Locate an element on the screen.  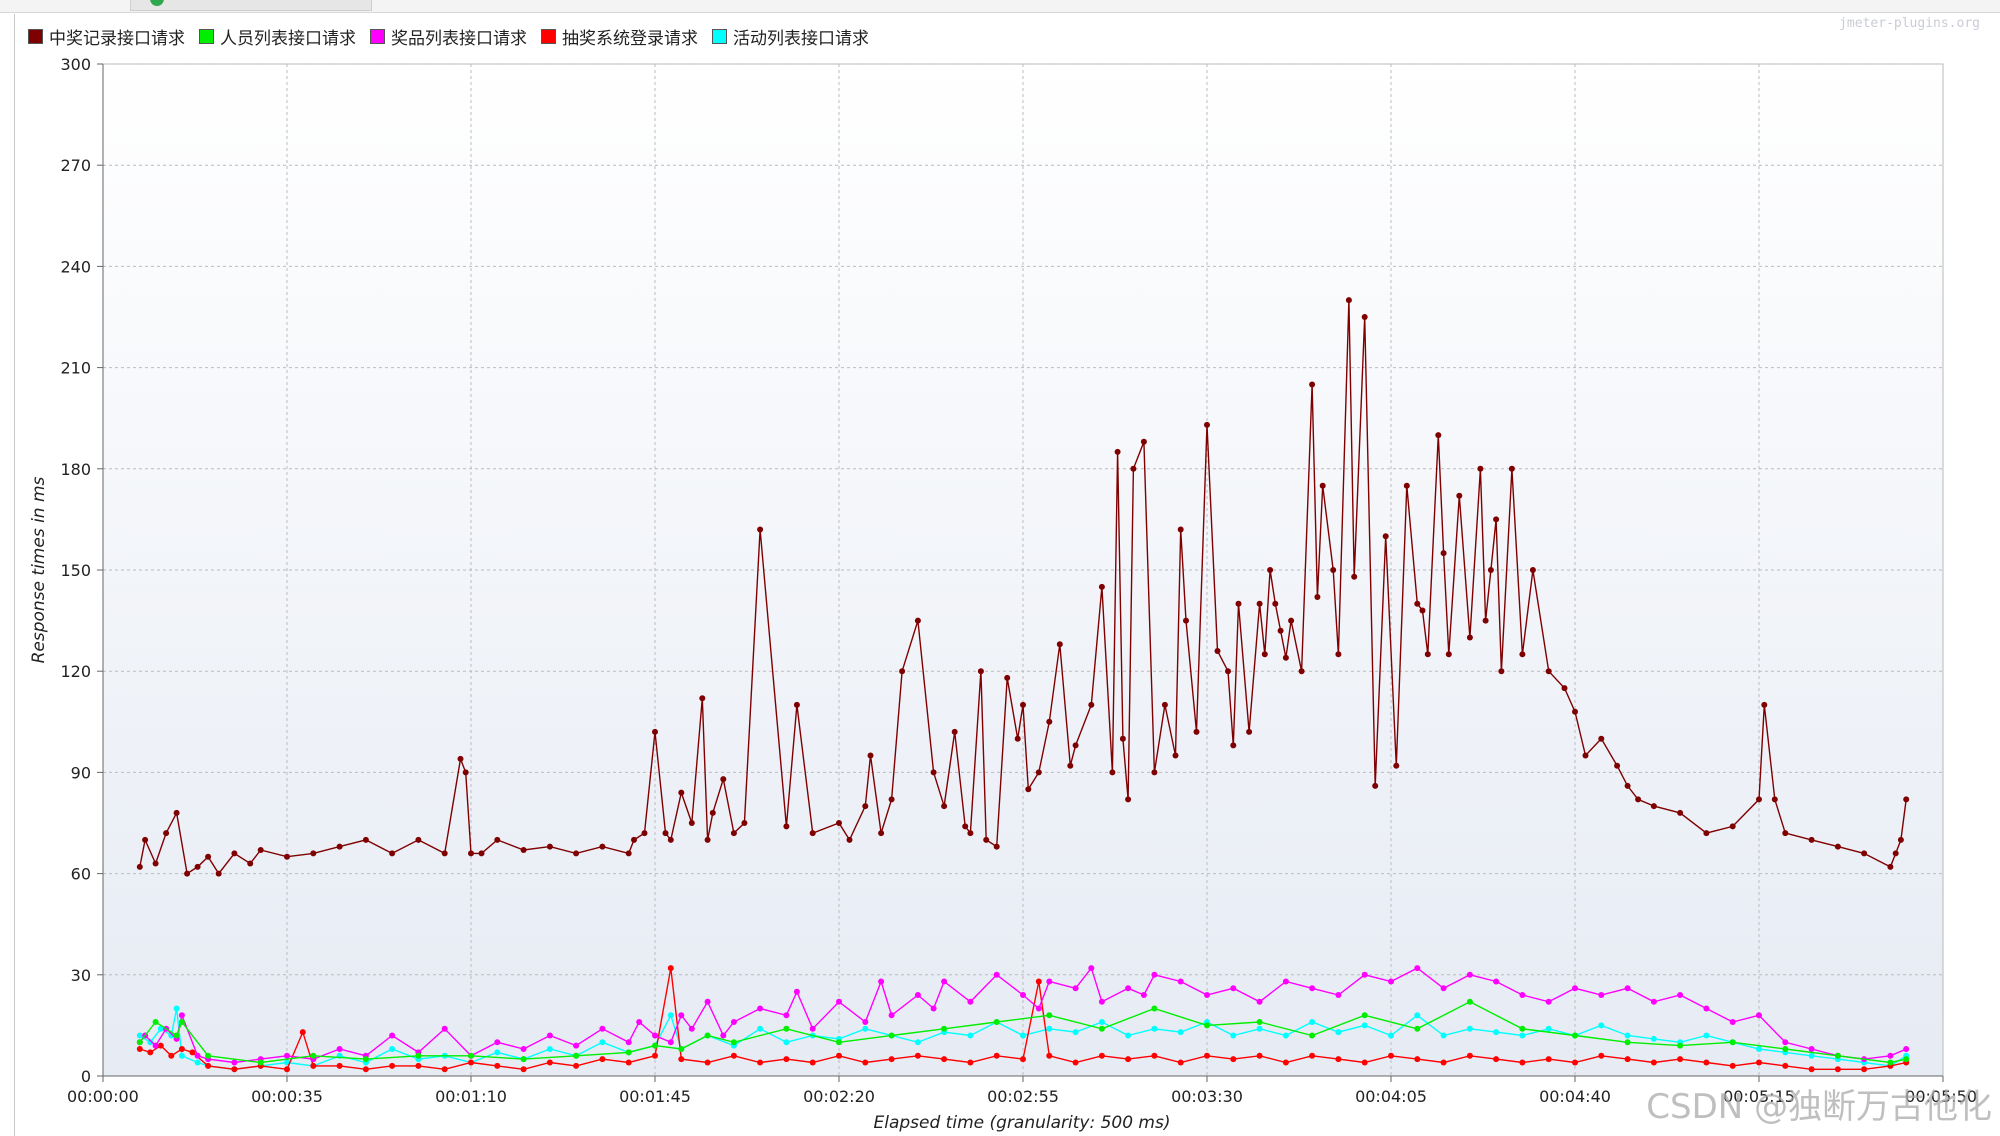
y-tick-label: 240 is located at coordinates (75, 266).